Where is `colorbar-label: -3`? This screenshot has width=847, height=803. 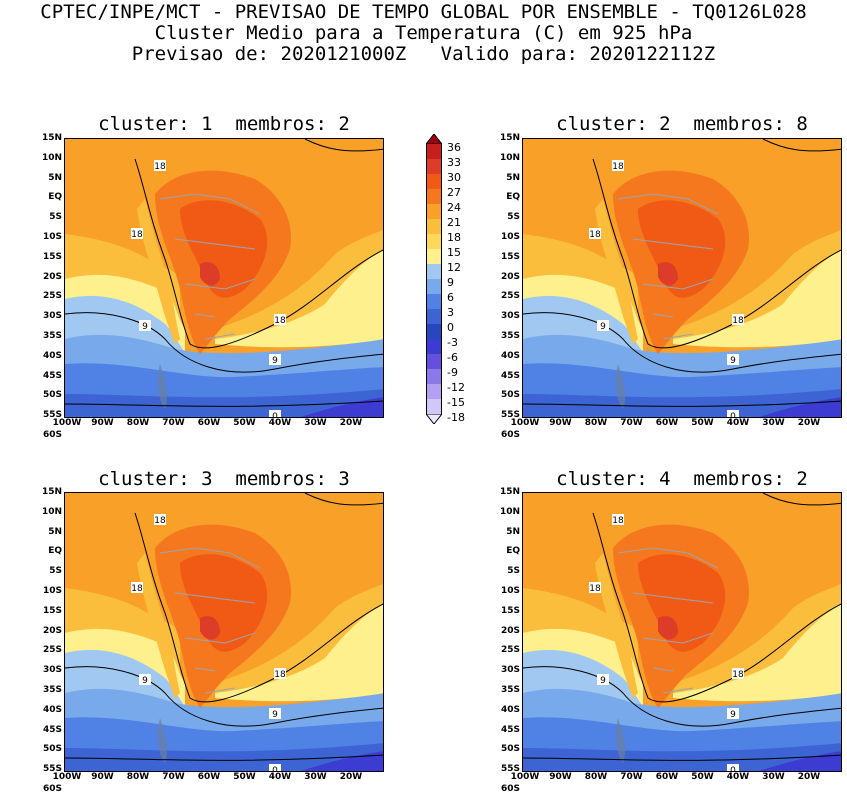 colorbar-label: -3 is located at coordinates (452, 342).